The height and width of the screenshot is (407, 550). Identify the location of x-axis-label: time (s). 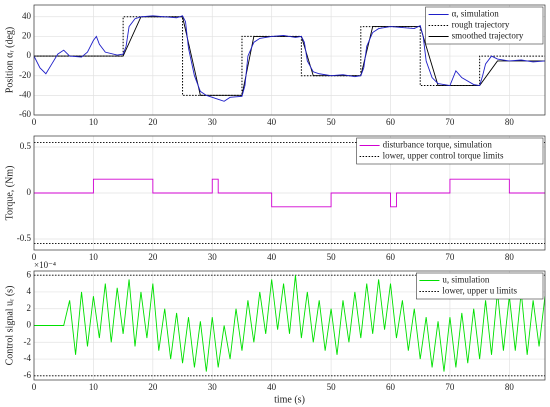
(289, 399).